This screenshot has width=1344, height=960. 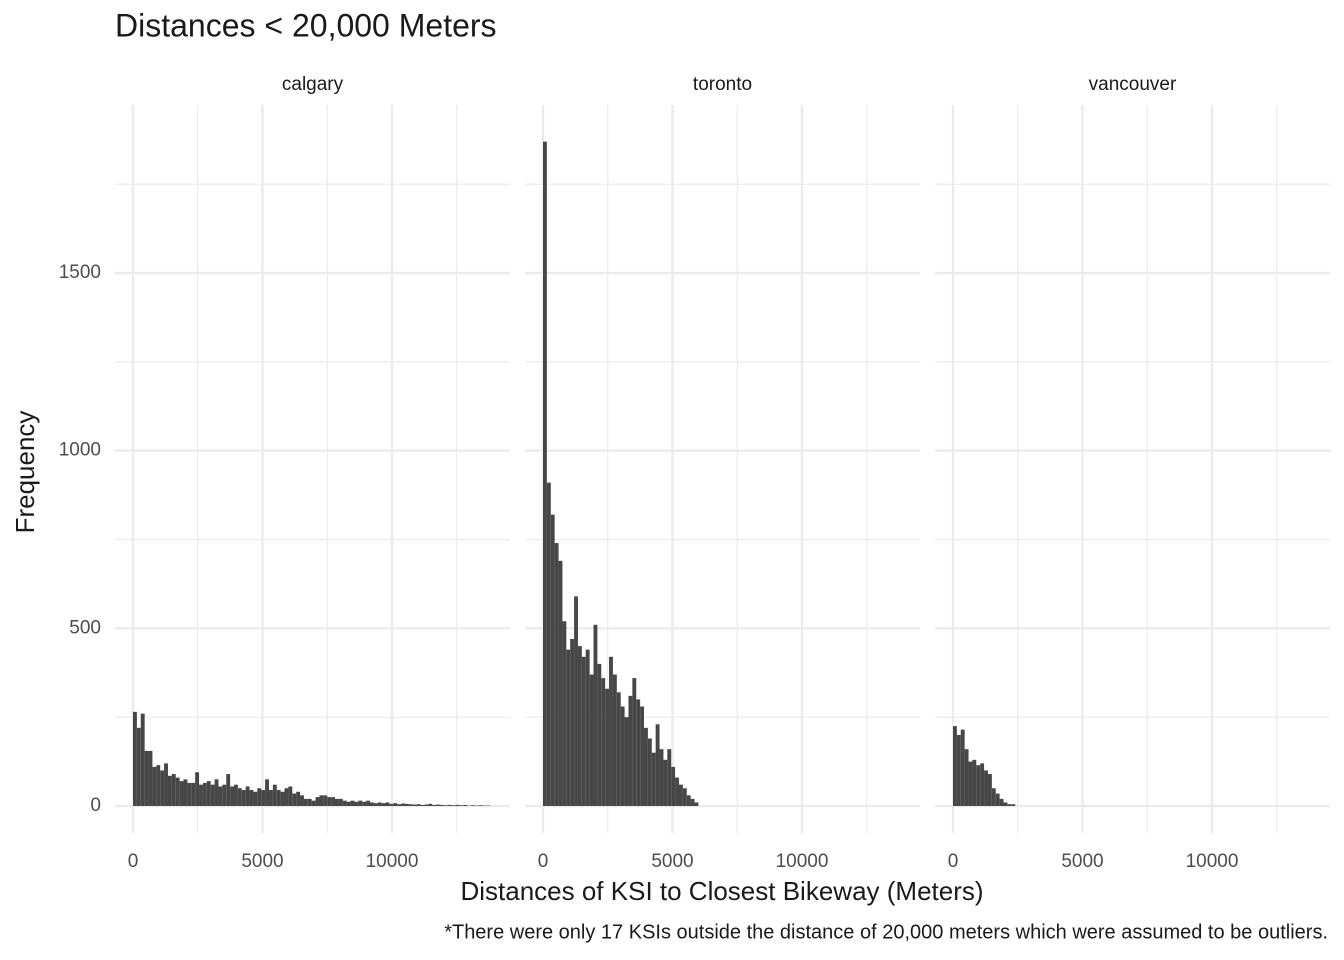 What do you see at coordinates (722, 84) in the screenshot?
I see `facet-title: toronto` at bounding box center [722, 84].